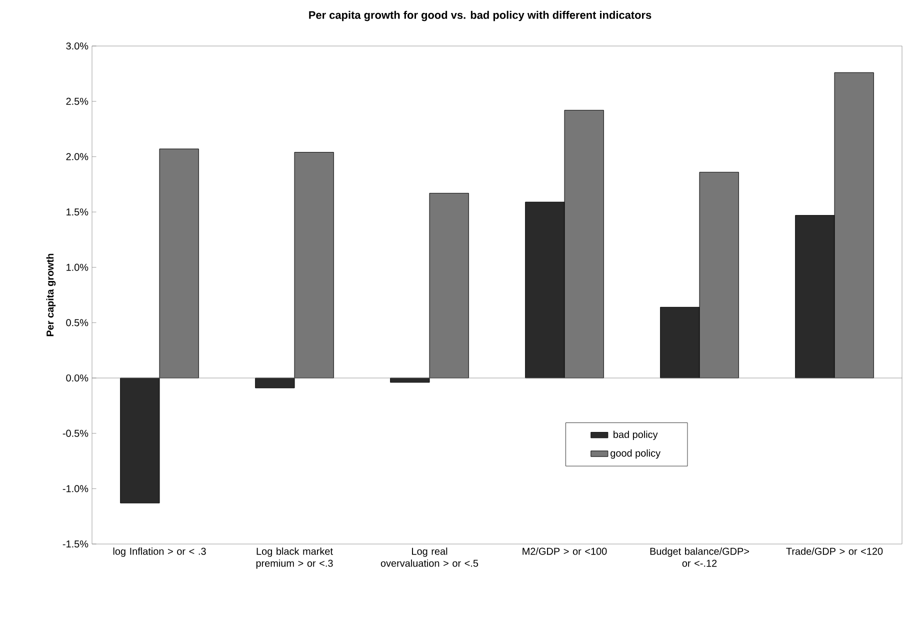  Describe the element at coordinates (636, 435) in the screenshot. I see `legend-label: bad policy` at that location.